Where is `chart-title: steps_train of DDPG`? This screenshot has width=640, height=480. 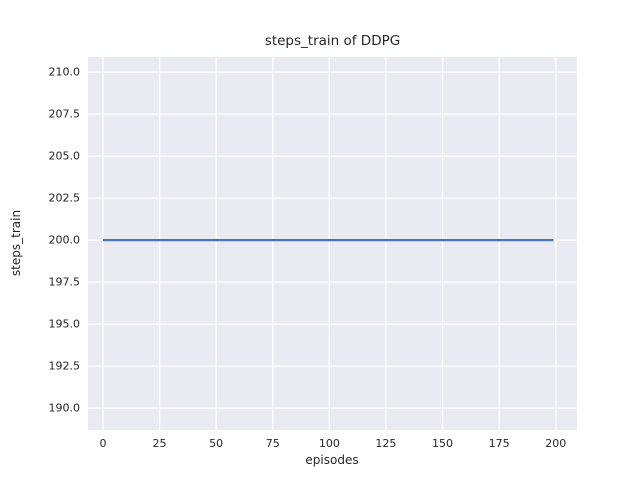 chart-title: steps_train of DDPG is located at coordinates (332, 41).